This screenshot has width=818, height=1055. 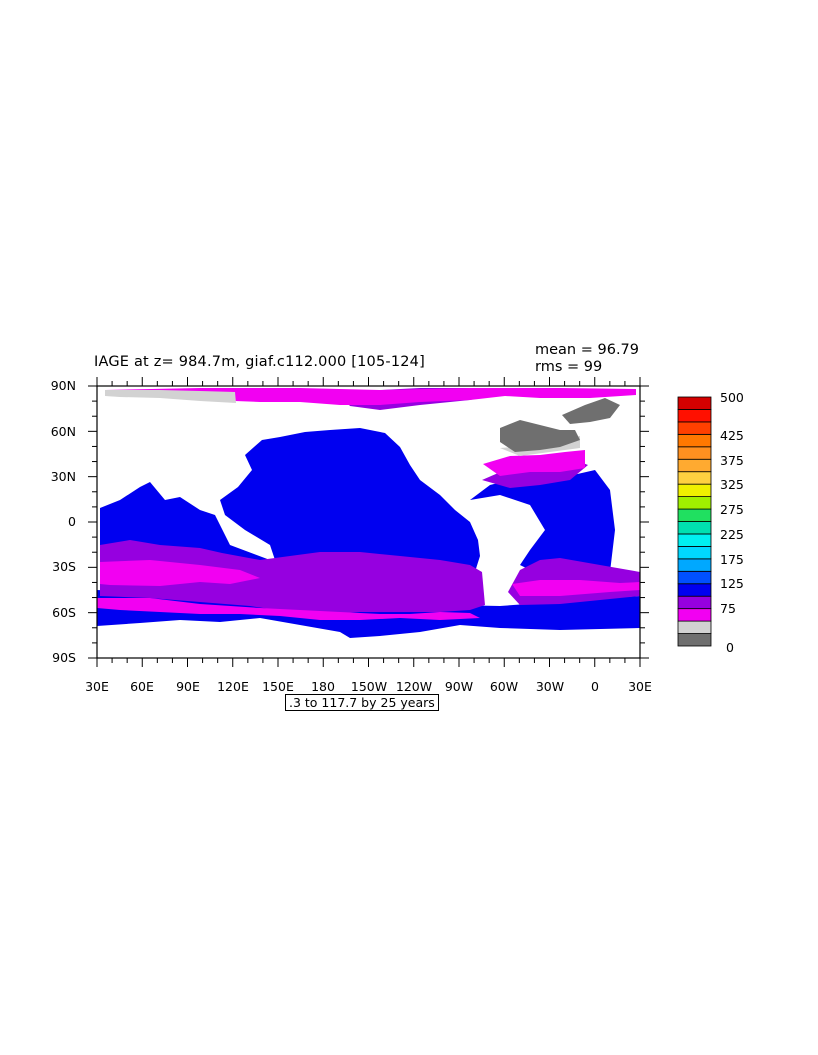 I want to click on atlantic-ocean, so click(x=542, y=522).